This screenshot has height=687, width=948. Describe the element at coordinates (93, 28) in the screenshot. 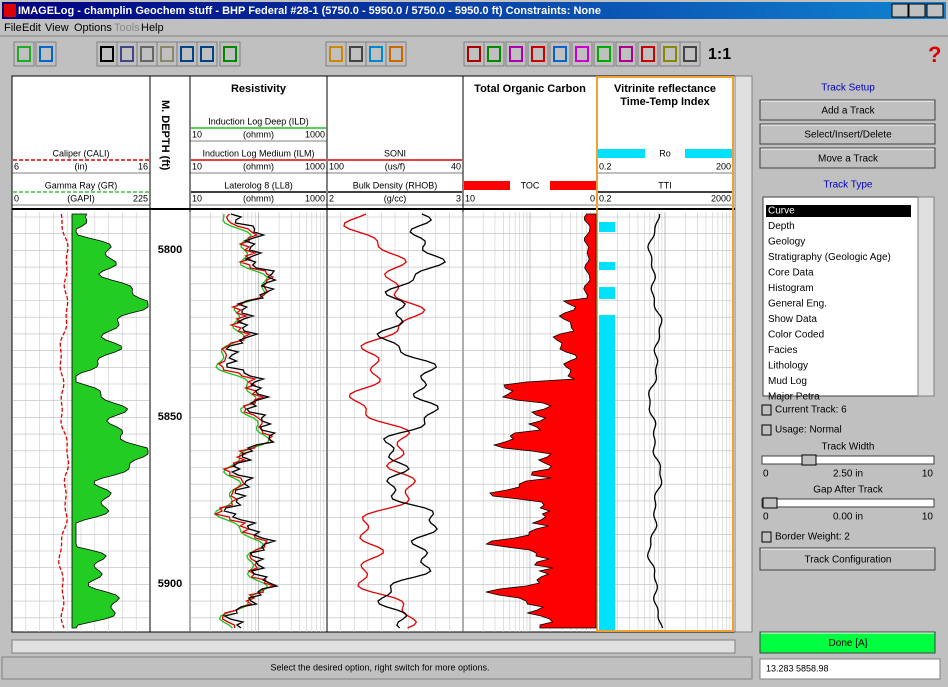

I see `menu-item: Options` at that location.